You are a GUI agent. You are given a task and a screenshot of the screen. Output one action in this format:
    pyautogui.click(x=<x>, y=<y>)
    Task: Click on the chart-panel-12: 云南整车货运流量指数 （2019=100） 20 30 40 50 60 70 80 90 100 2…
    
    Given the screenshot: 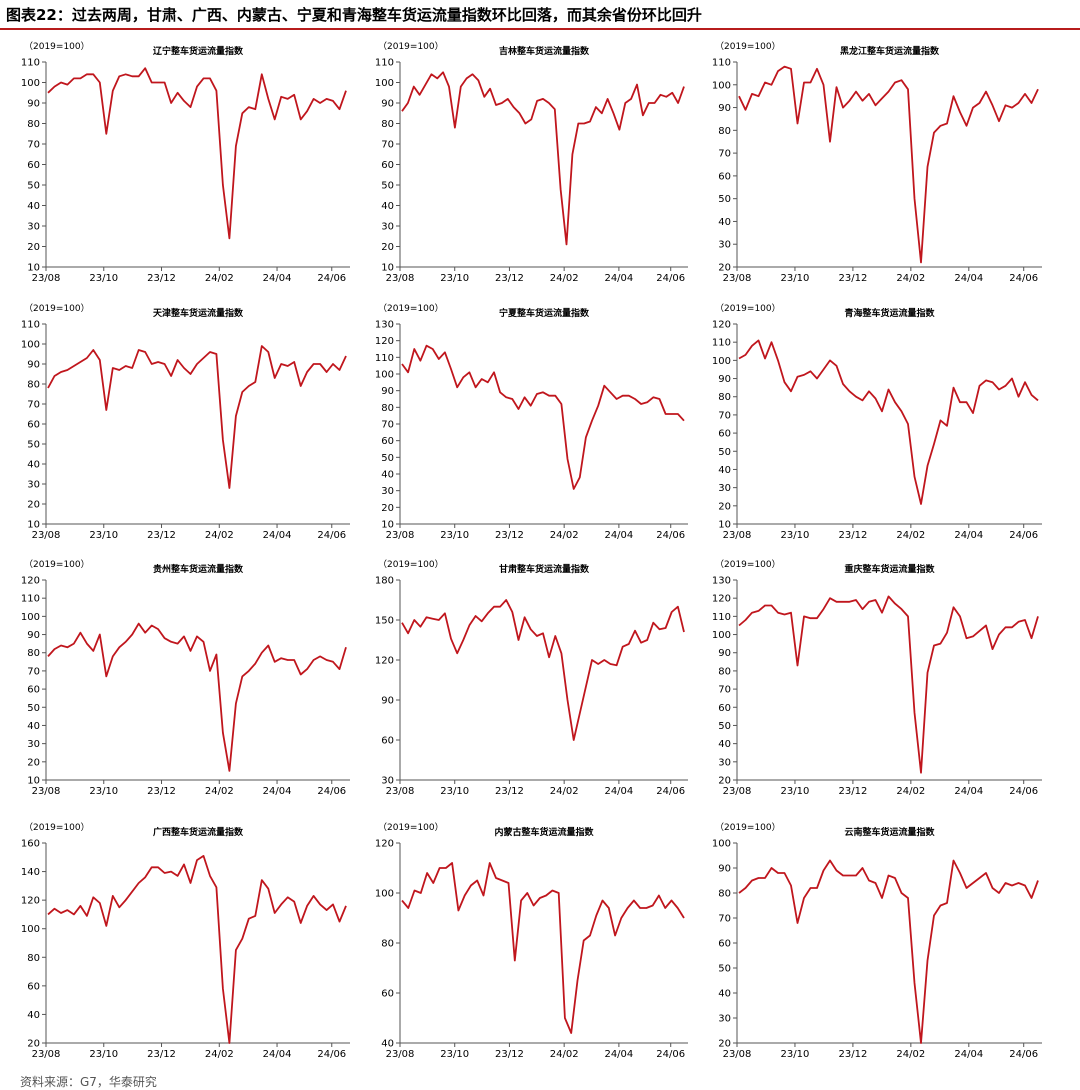 What is the action you would take?
    pyautogui.click(x=877, y=941)
    